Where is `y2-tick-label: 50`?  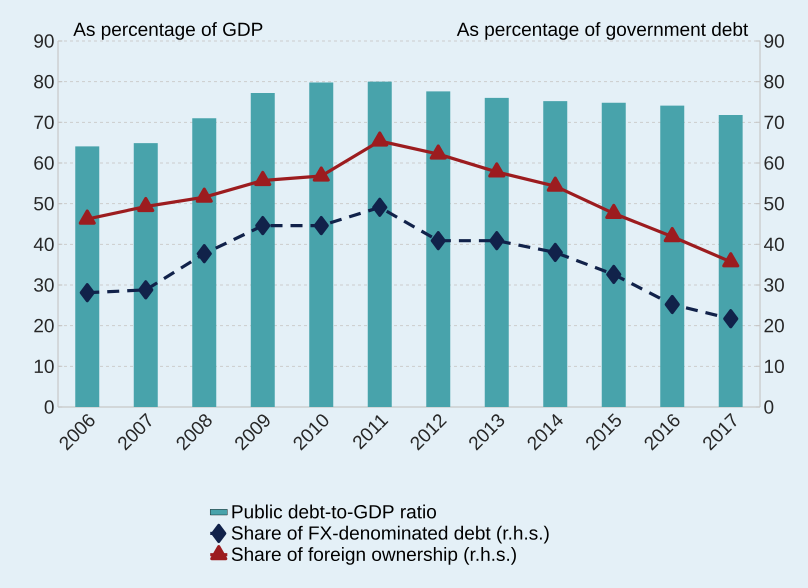 y2-tick-label: 50 is located at coordinates (774, 203).